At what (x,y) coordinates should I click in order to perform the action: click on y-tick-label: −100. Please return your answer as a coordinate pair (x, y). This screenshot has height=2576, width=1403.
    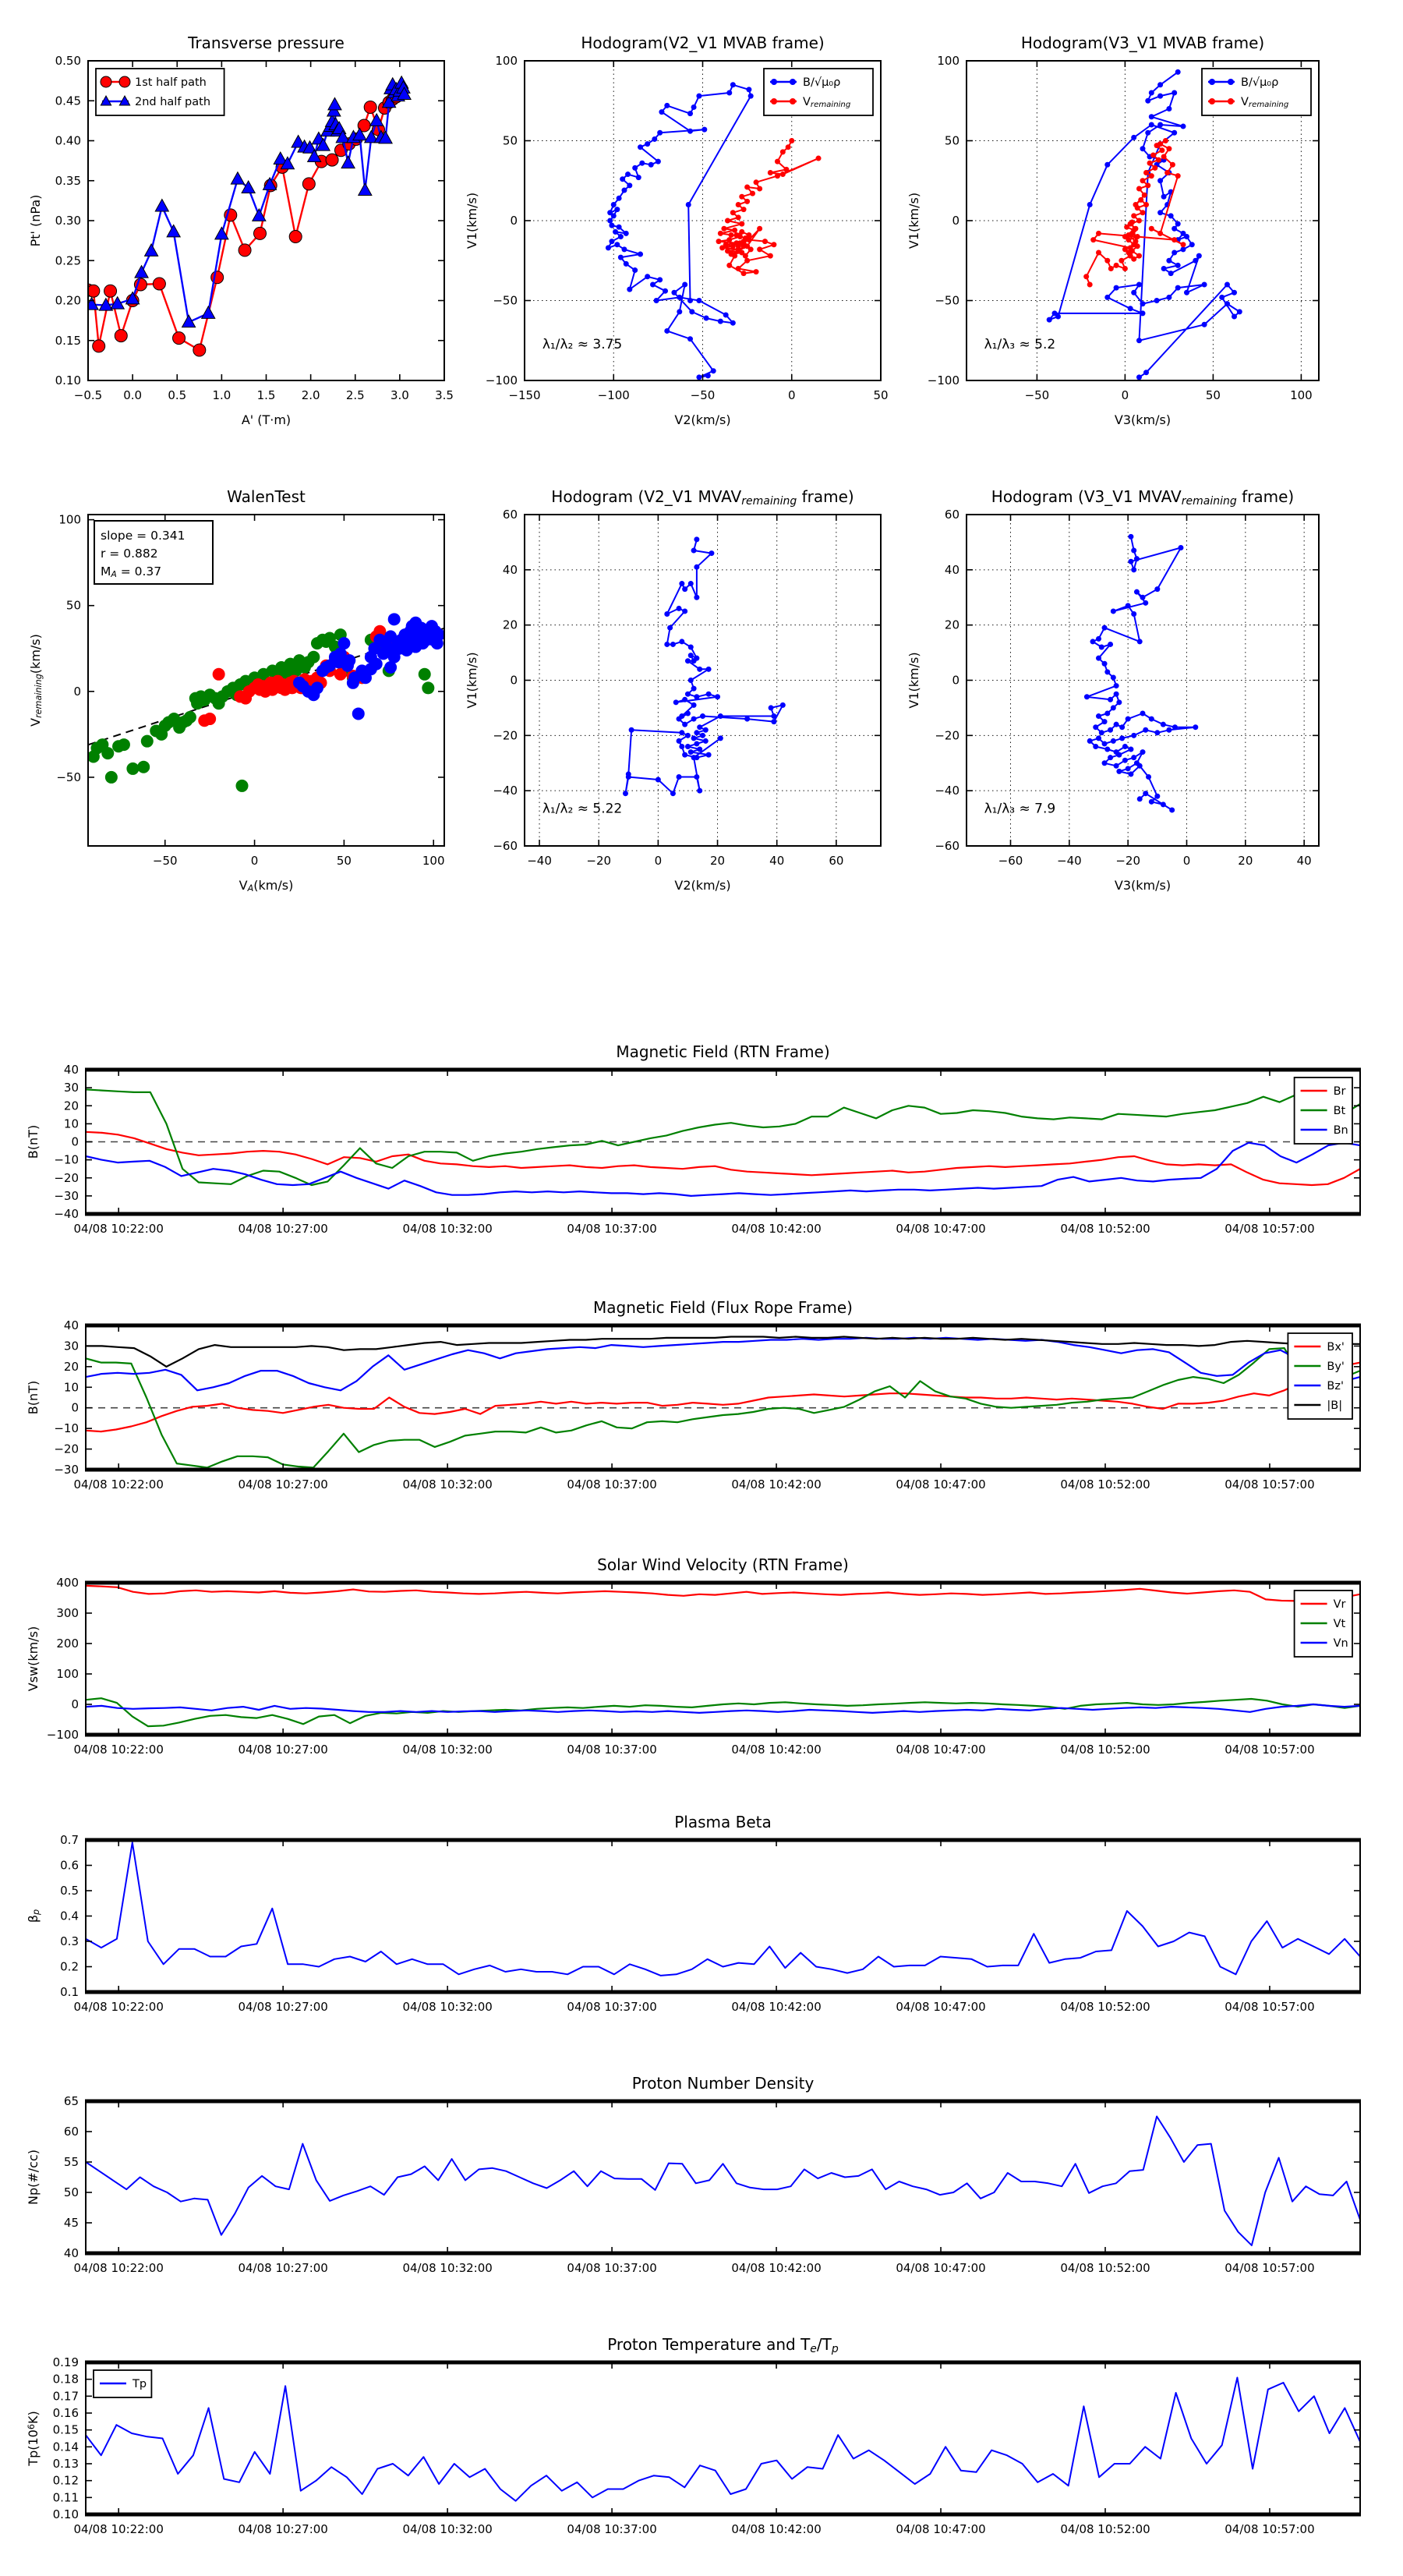
    Looking at the image, I should click on (63, 1735).